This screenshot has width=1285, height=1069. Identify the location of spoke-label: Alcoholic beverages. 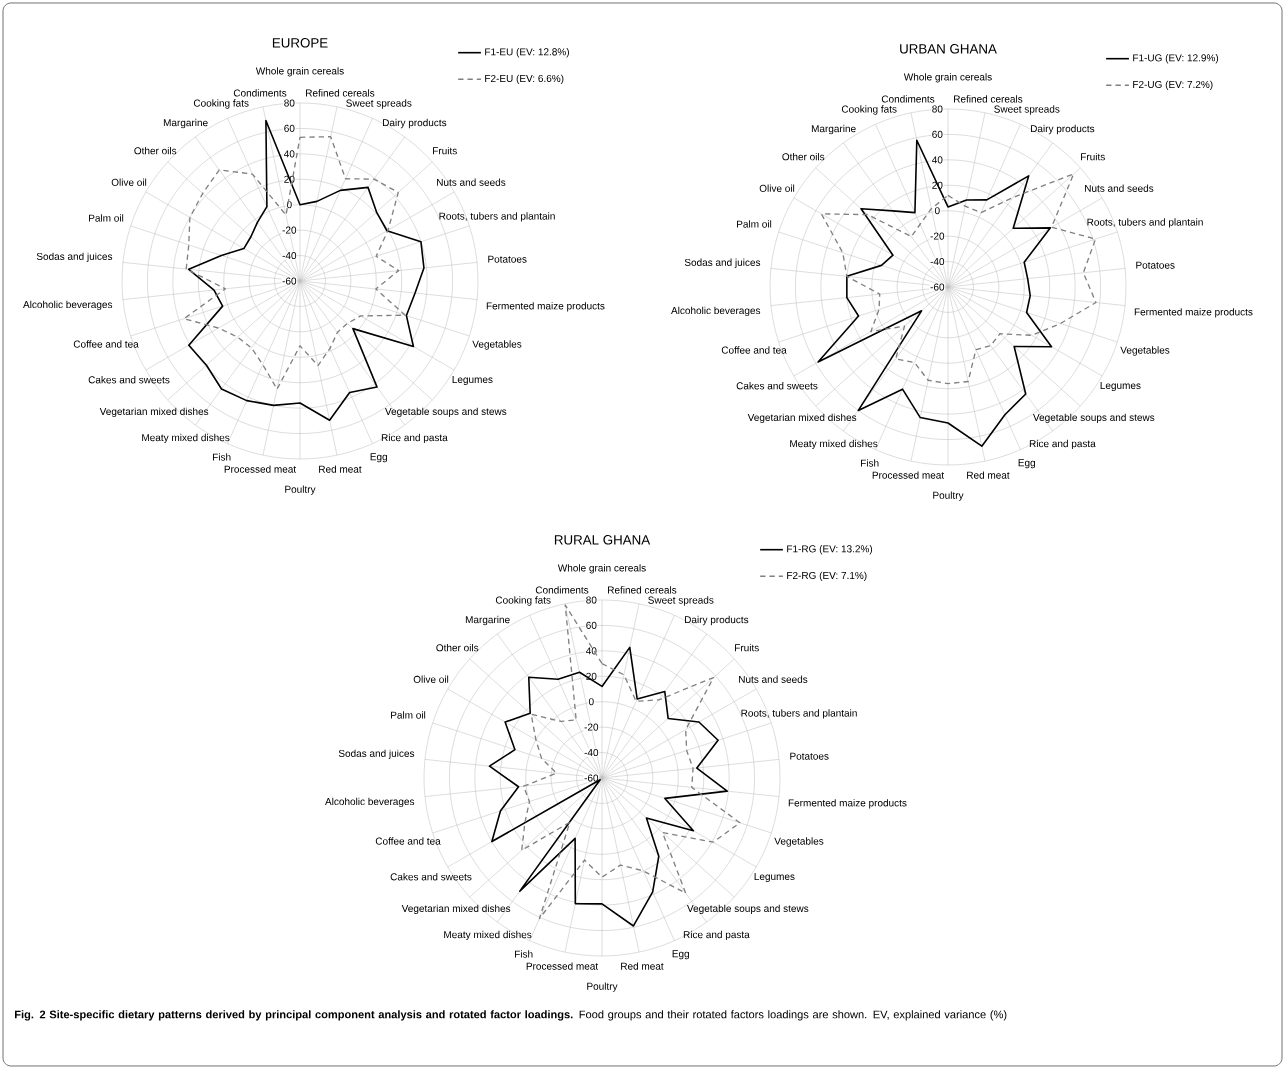
(716, 311).